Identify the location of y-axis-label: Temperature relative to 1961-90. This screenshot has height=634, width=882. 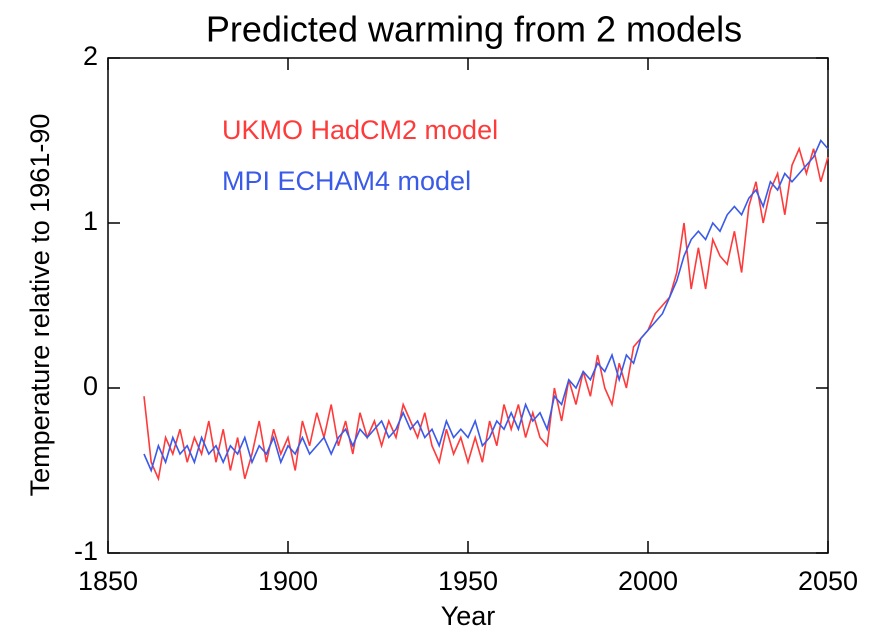
(40, 305).